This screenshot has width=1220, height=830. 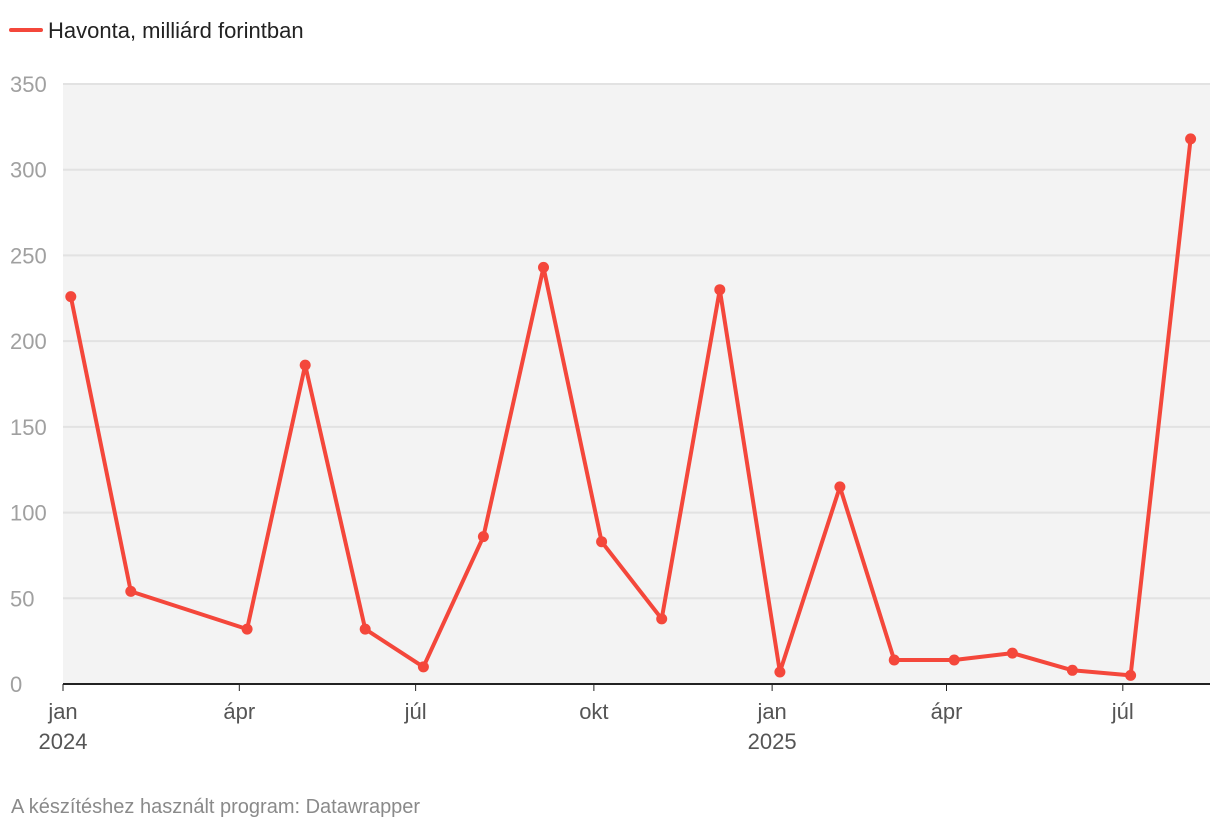 I want to click on y-tick-label: 50, so click(x=22, y=598).